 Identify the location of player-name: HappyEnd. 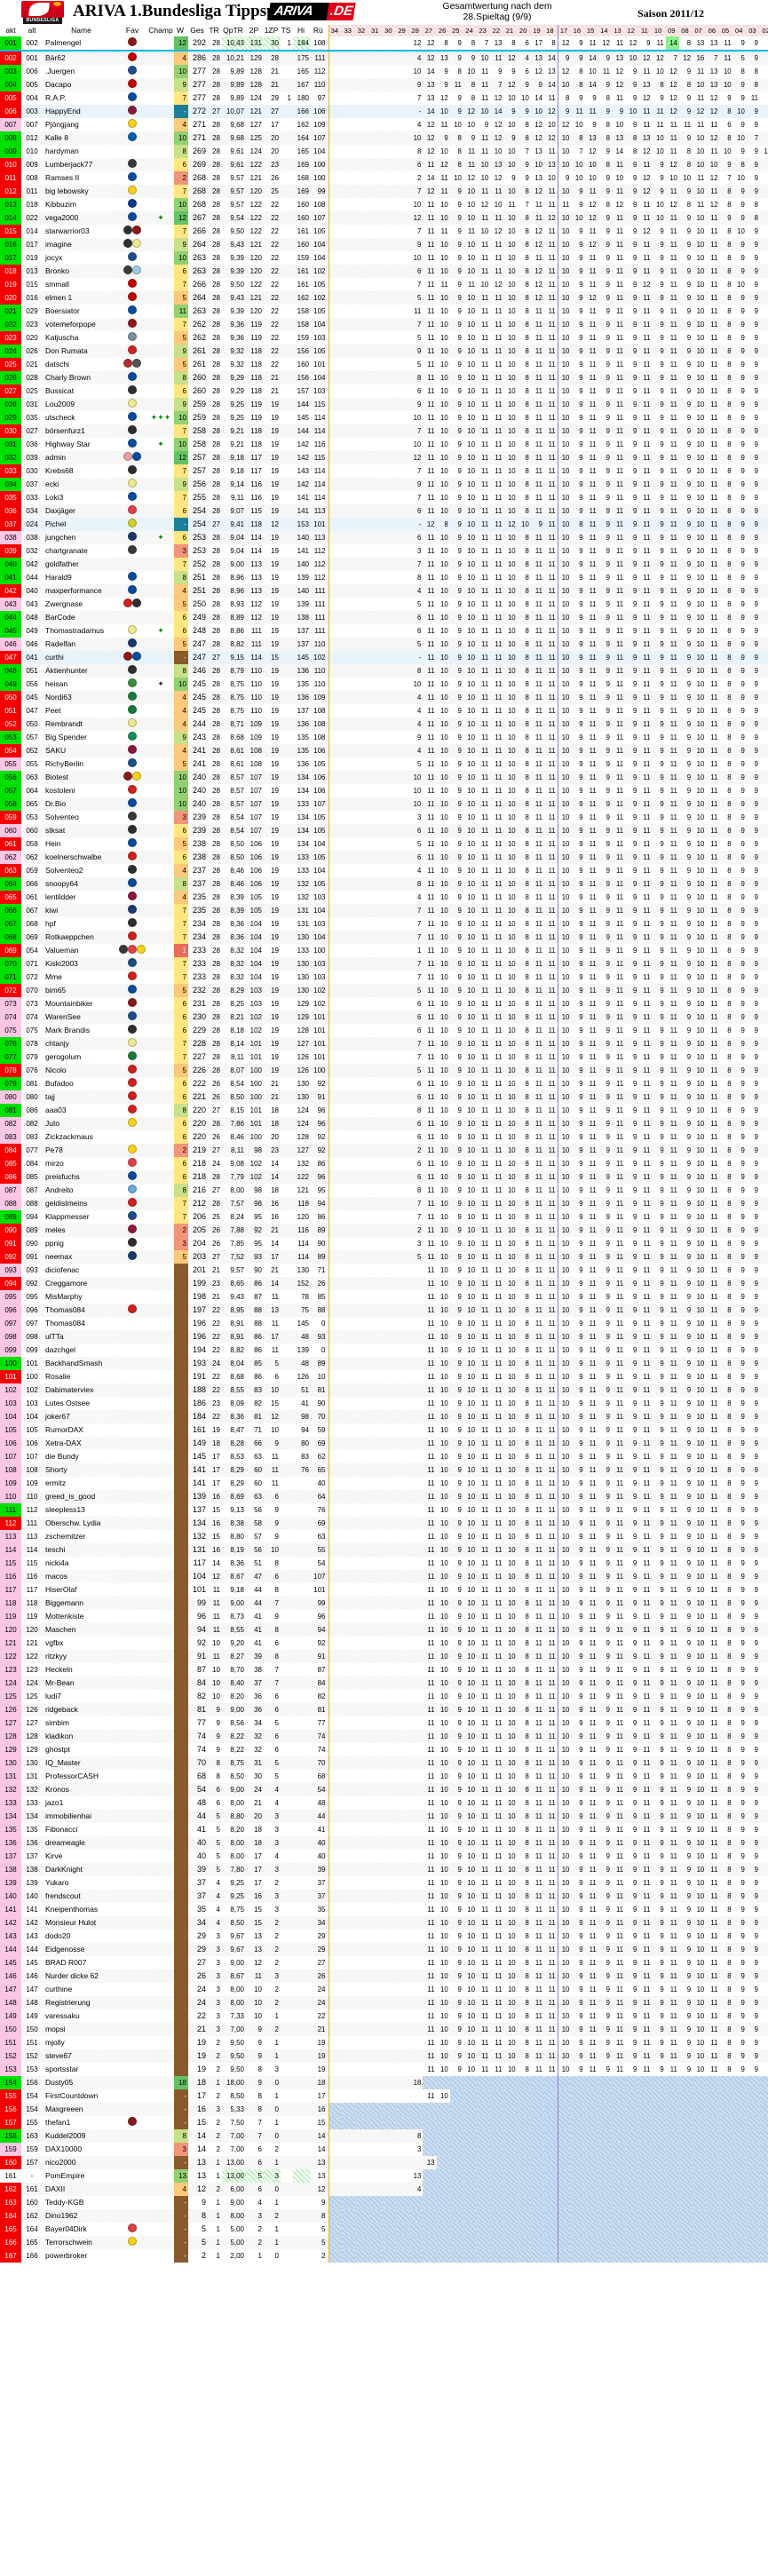
(80, 112).